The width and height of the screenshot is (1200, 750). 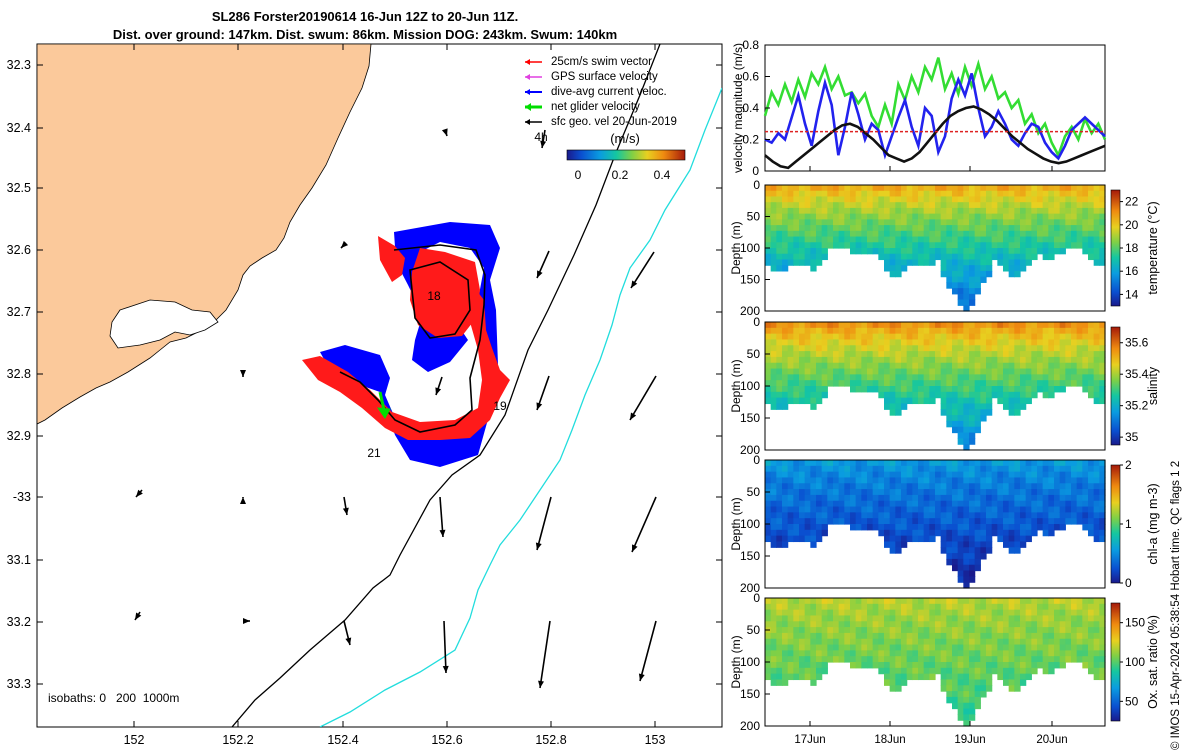 I want to click on arrow-head, so click(x=634, y=284).